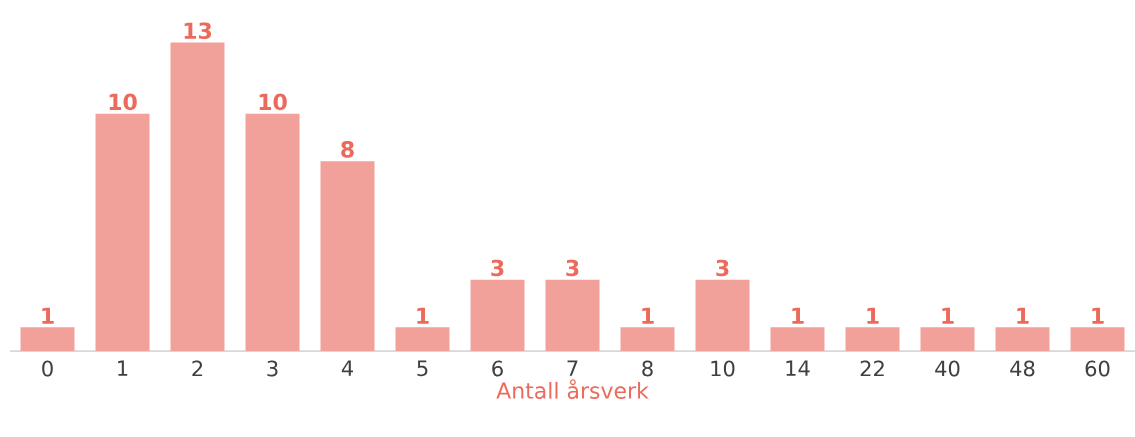 This screenshot has width=1135, height=437. Describe the element at coordinates (272, 368) in the screenshot. I see `x-tick-label: 3` at that location.